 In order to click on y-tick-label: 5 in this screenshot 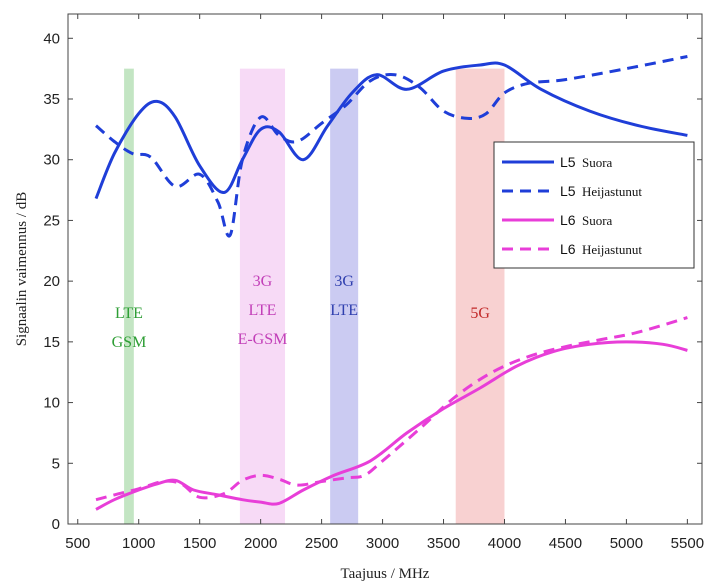, I will do `click(56, 463)`.